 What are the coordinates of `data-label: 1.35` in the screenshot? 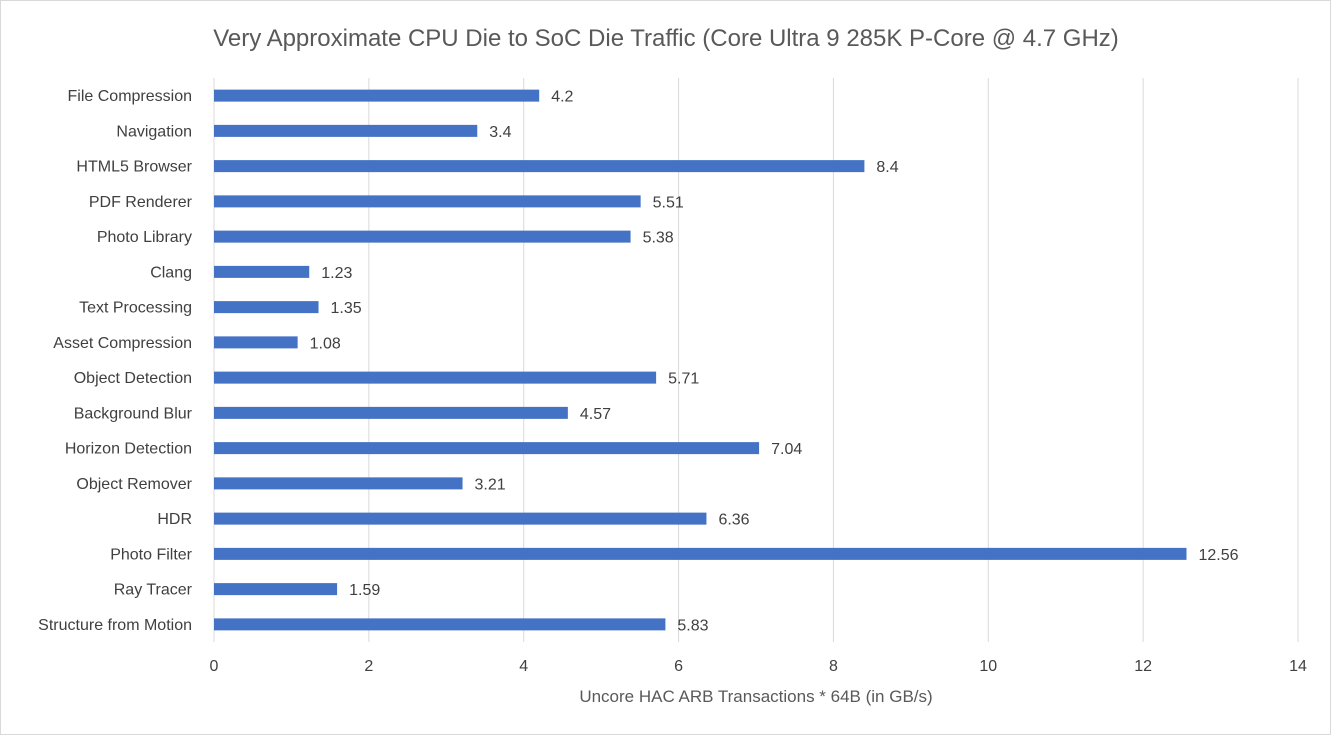 It's located at (346, 308).